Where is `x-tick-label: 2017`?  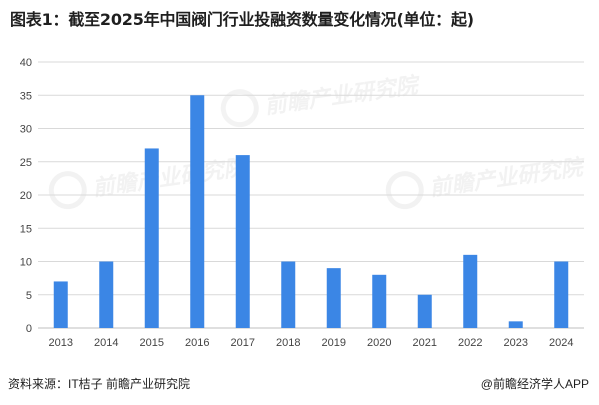
x-tick-label: 2017 is located at coordinates (243, 343).